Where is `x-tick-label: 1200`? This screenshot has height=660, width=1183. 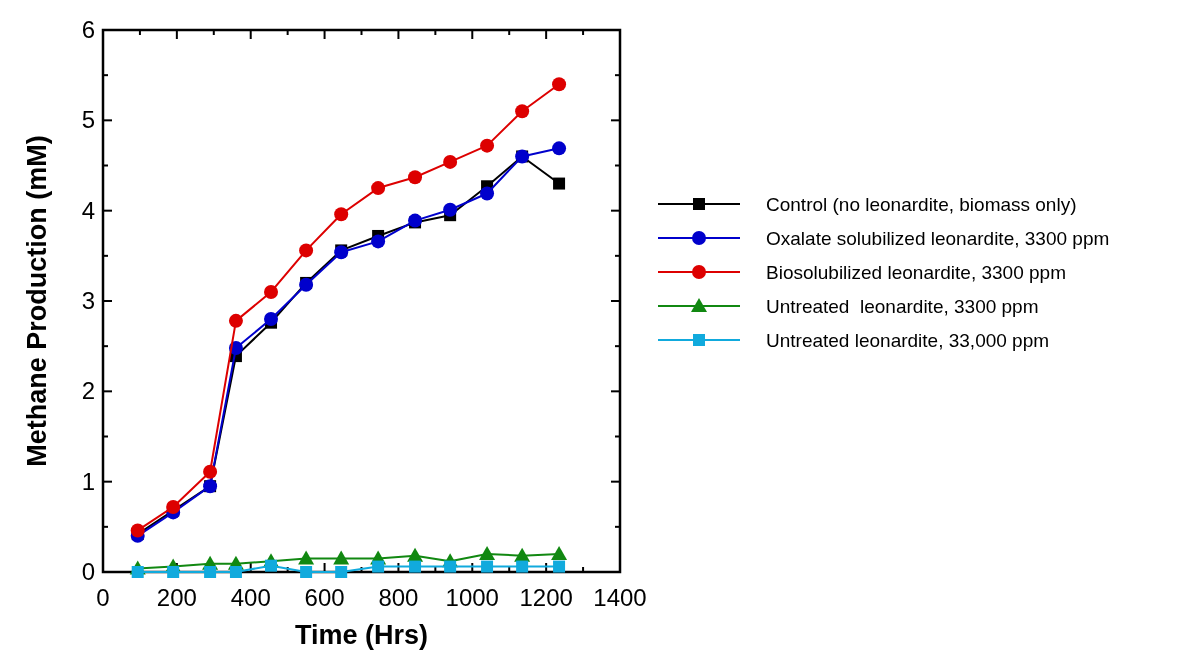
x-tick-label: 1200 is located at coordinates (546, 597).